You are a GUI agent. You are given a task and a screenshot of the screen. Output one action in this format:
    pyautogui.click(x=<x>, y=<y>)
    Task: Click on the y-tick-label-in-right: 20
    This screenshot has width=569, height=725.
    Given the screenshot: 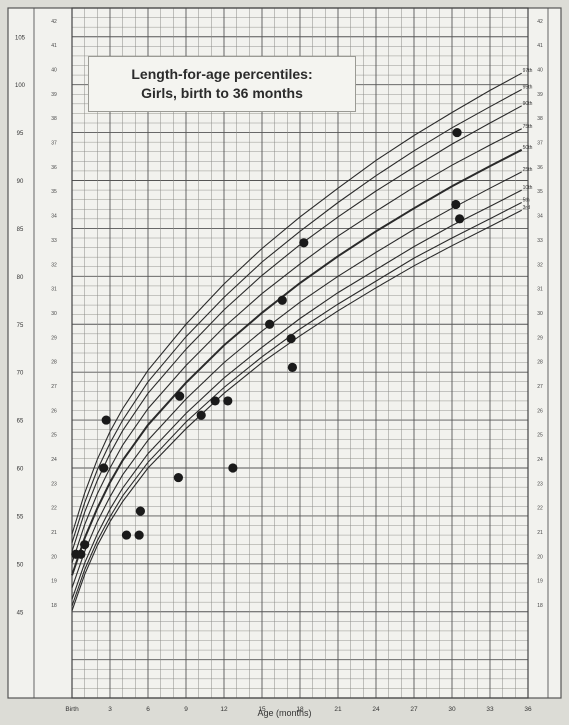 What is the action you would take?
    pyautogui.click(x=540, y=557)
    